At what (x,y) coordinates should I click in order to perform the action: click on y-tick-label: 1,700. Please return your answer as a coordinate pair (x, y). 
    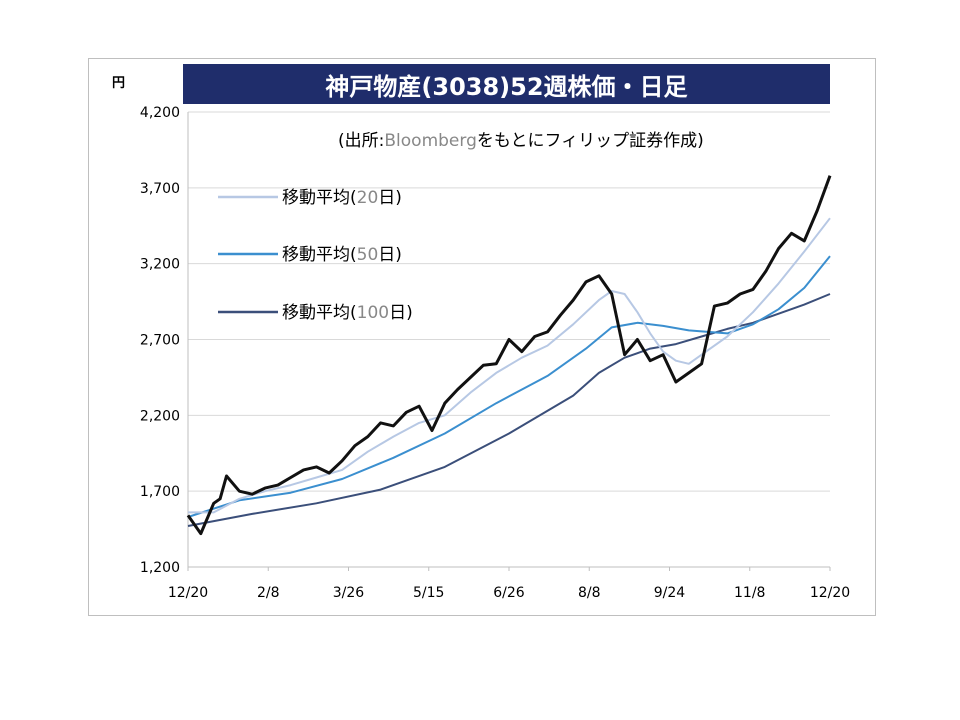
    Looking at the image, I should click on (160, 492).